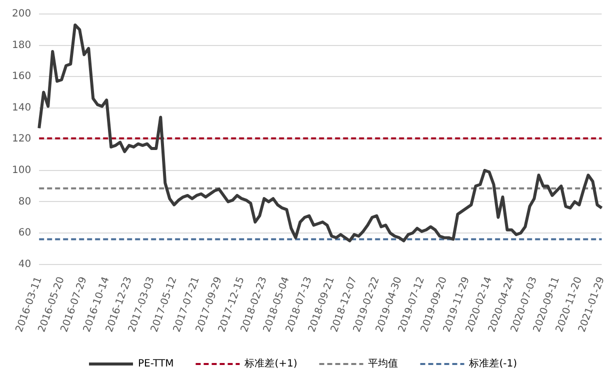 This screenshot has height=381, width=616. I want to click on legend-label: 标准差(+1), so click(271, 364).